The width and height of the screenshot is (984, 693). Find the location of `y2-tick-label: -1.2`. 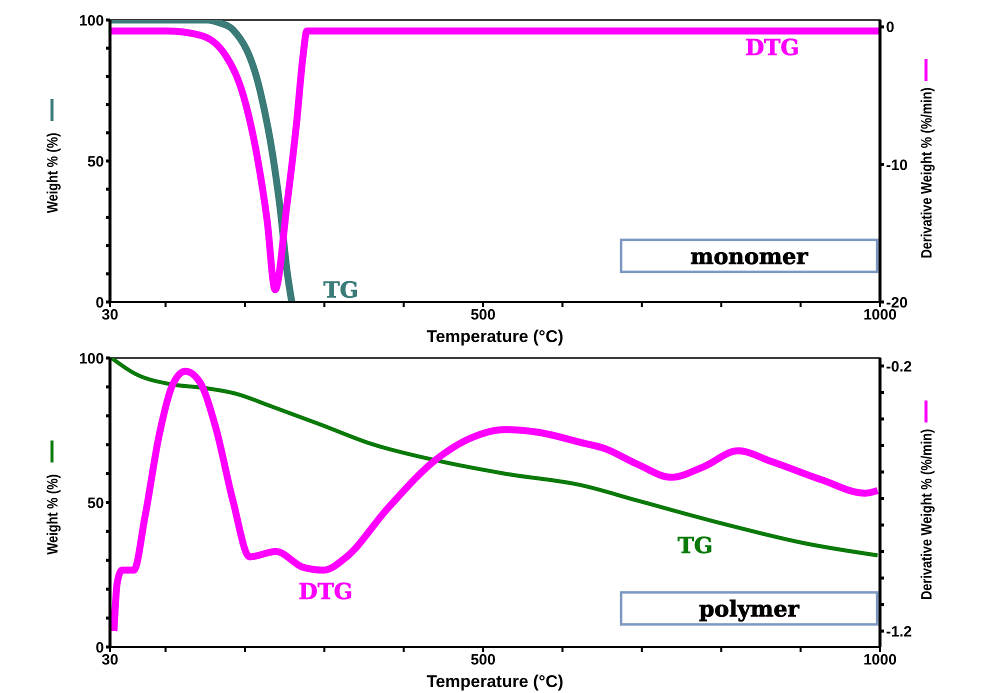

y2-tick-label: -1.2 is located at coordinates (899, 631).